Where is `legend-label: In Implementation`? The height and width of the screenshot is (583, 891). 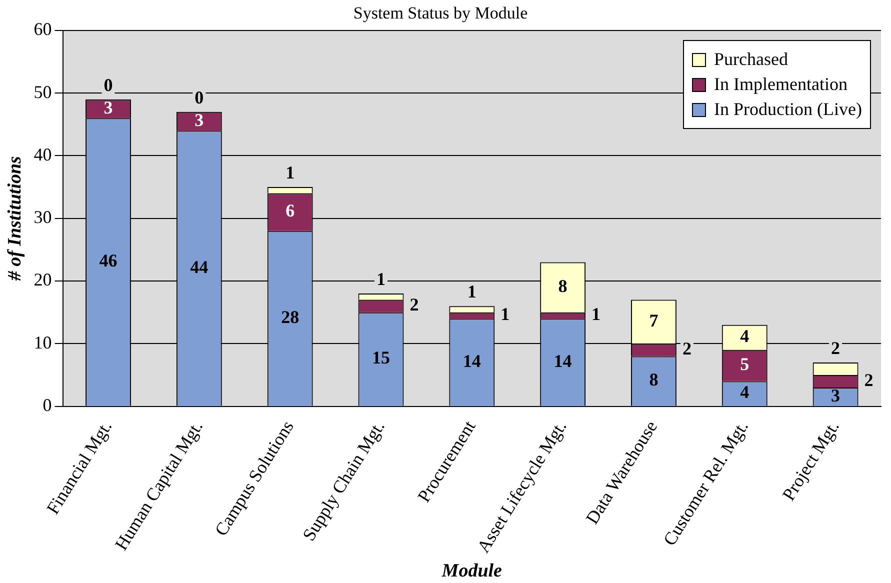
legend-label: In Implementation is located at coordinates (781, 85).